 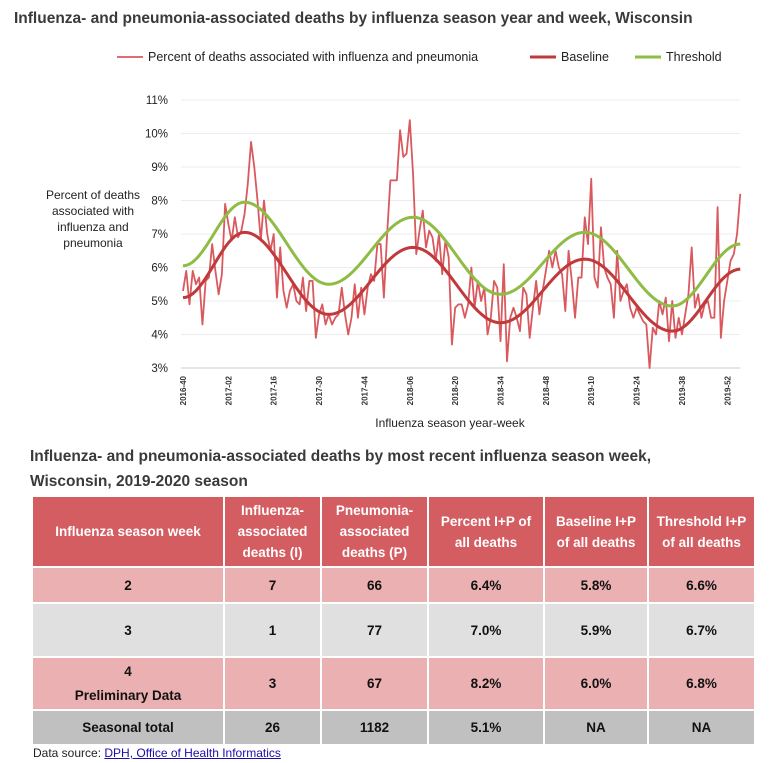 I want to click on y-tick-label: 10%, so click(x=156, y=135).